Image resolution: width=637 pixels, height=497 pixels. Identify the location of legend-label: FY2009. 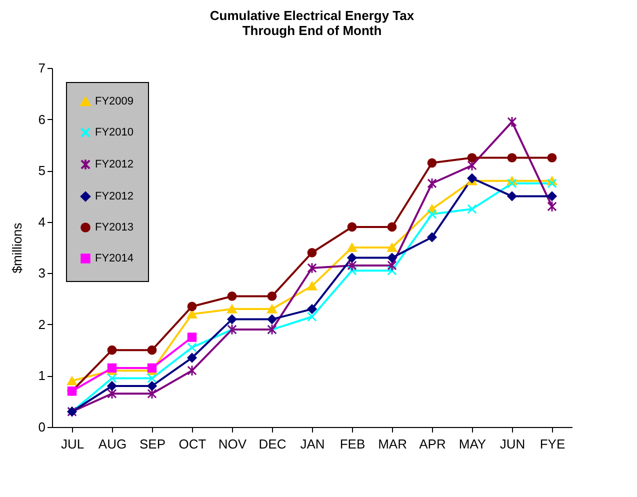
(114, 102).